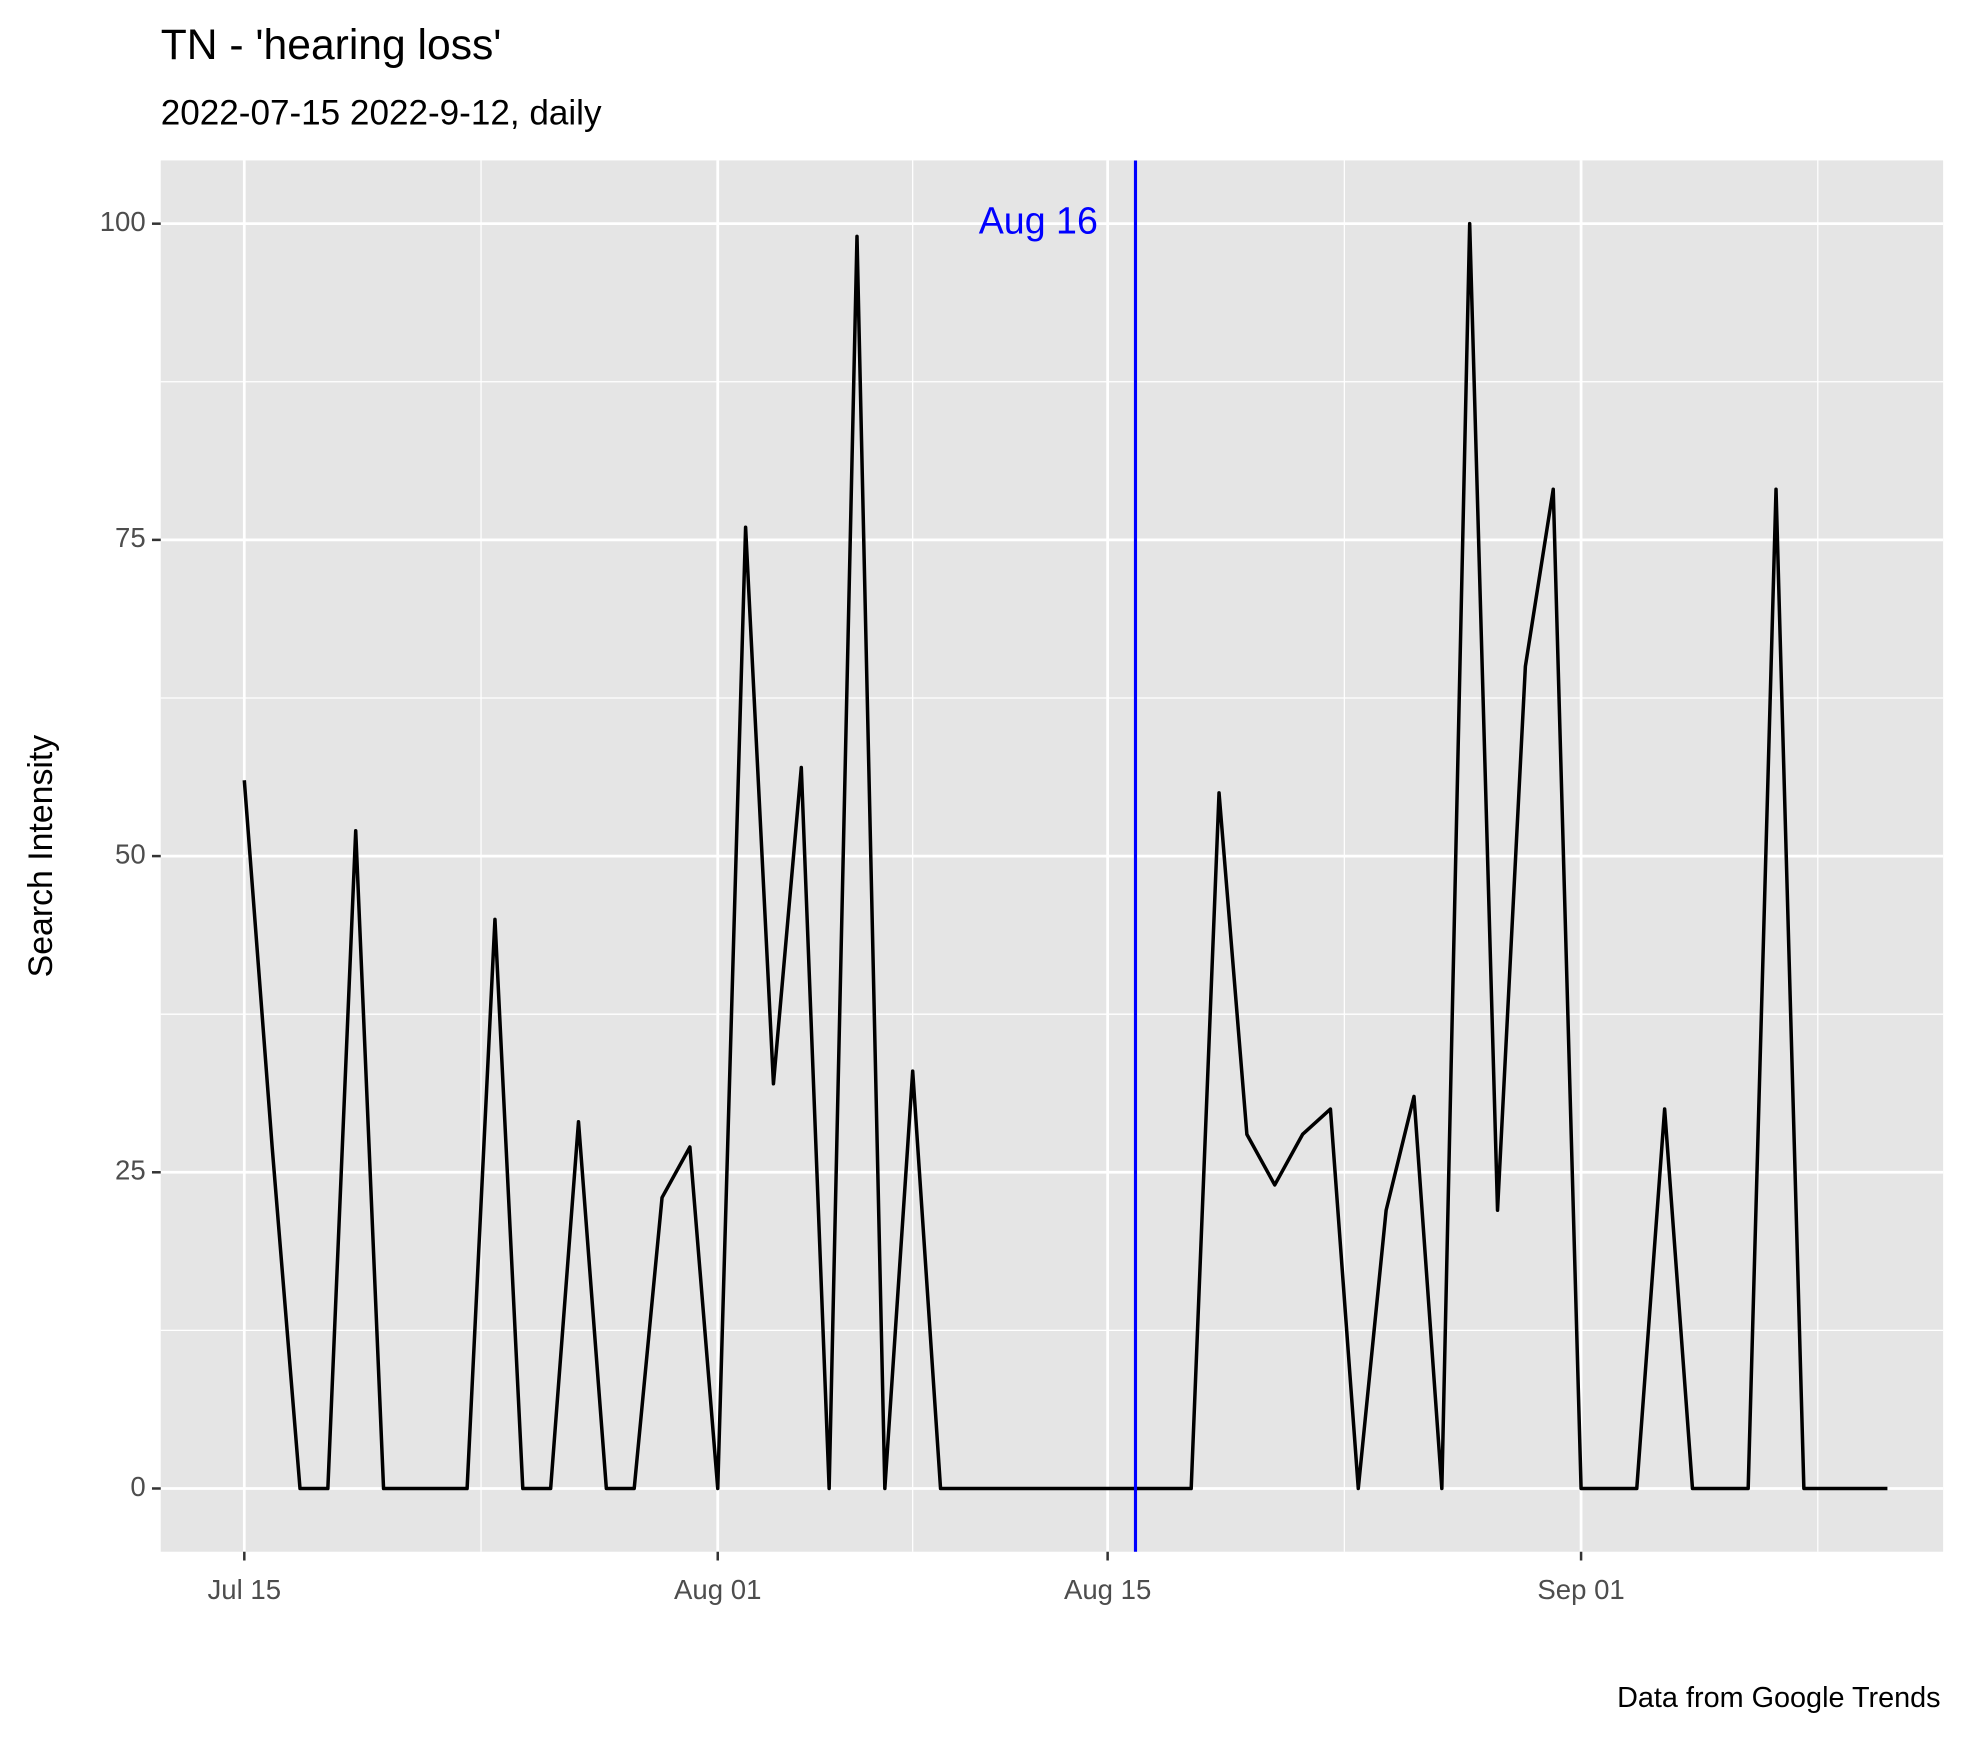 This screenshot has width=1966, height=1741. What do you see at coordinates (1779, 1698) in the screenshot?
I see `caption: Data from Google Trends` at bounding box center [1779, 1698].